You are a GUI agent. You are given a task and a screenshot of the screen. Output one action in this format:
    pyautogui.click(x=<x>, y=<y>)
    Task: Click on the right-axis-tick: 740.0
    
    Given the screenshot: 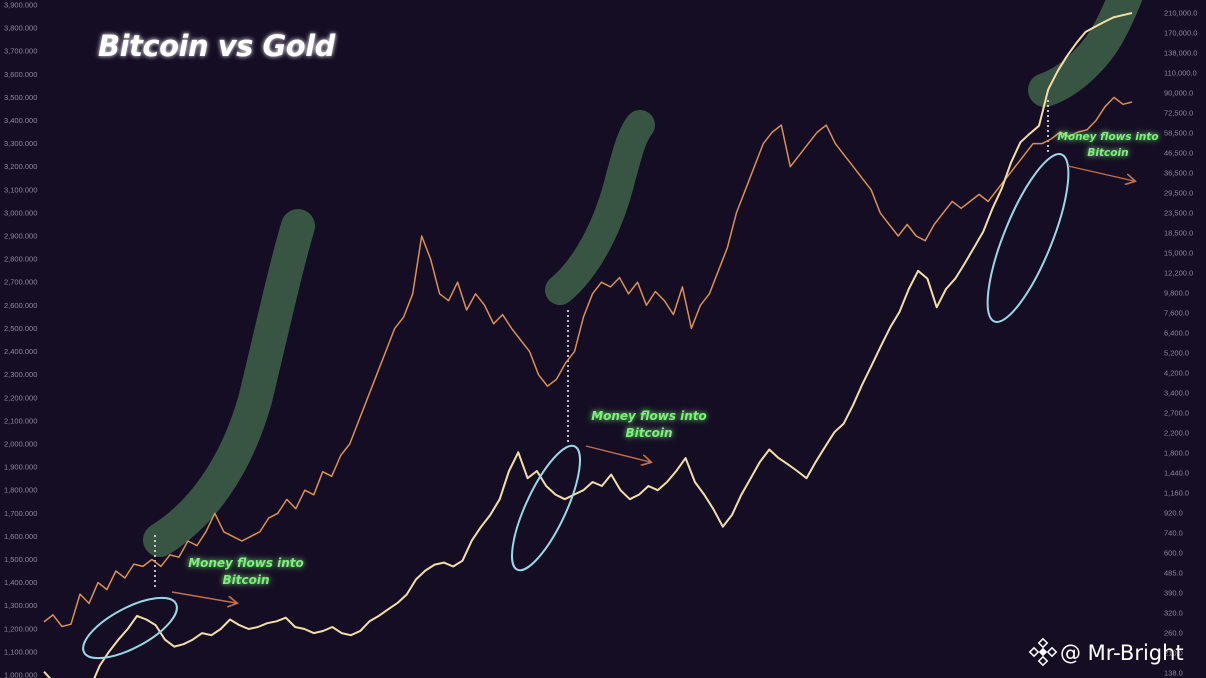 What is the action you would take?
    pyautogui.click(x=1173, y=533)
    